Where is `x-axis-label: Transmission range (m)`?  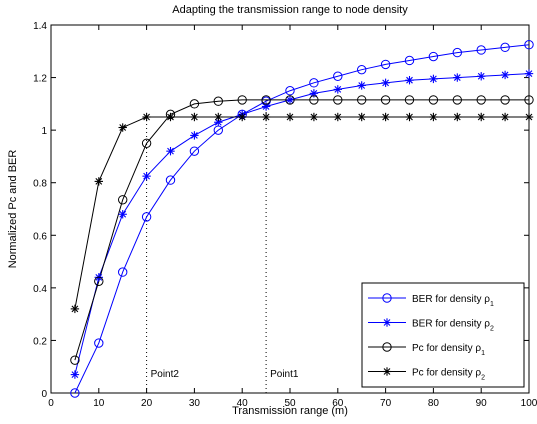
x-axis-label: Transmission range (m) is located at coordinates (290, 411).